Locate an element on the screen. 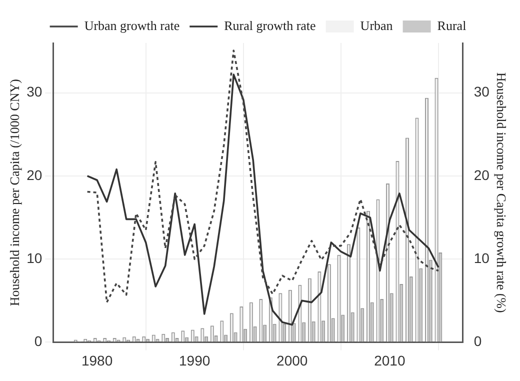 This screenshot has width=520, height=381. legend-label: Urban is located at coordinates (377, 25).